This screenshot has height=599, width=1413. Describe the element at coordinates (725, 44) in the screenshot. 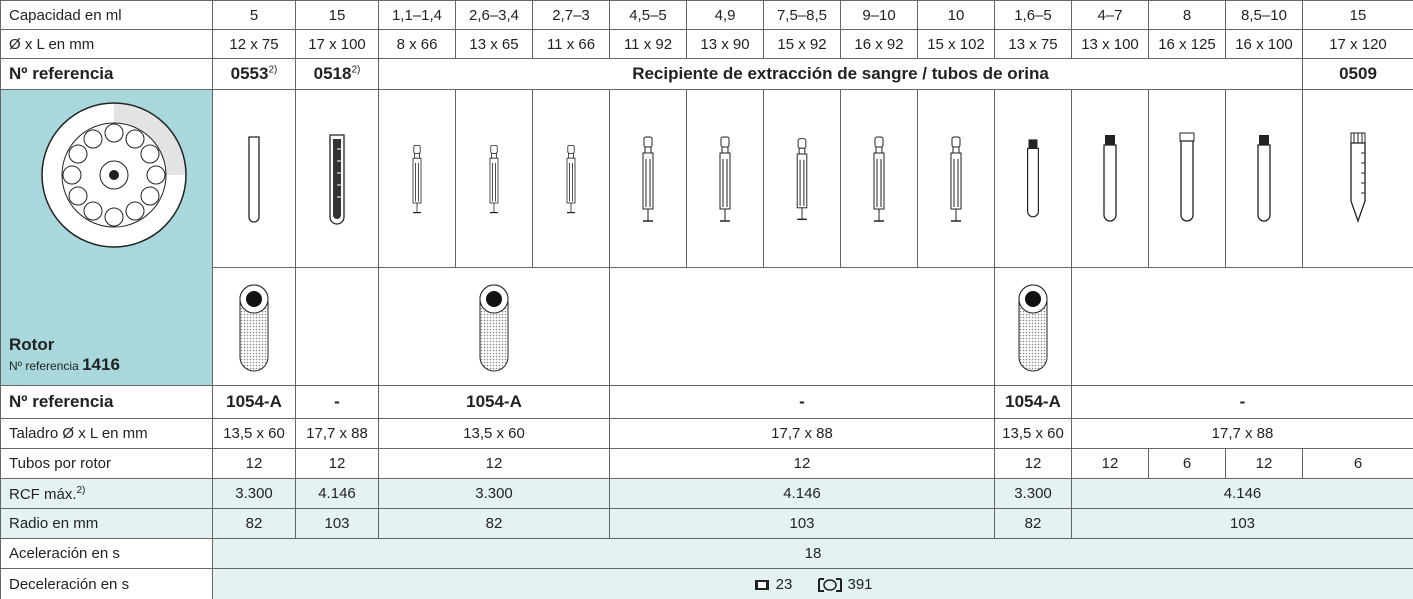

I see `cell: 13 x 90` at that location.